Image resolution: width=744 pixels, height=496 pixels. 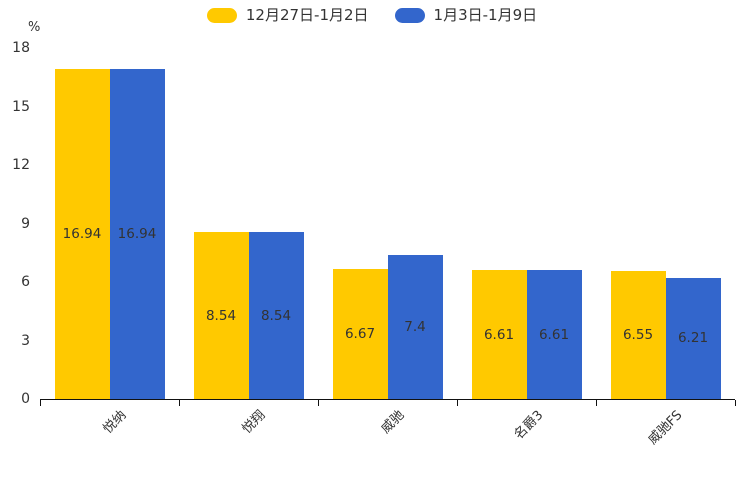 I want to click on x-axis-category-label: 悦翔, so click(x=253, y=422).